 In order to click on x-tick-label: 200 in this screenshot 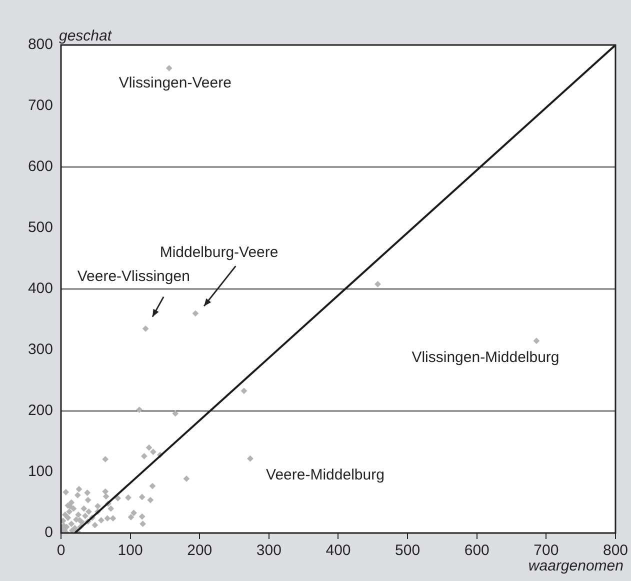, I will do `click(199, 551)`.